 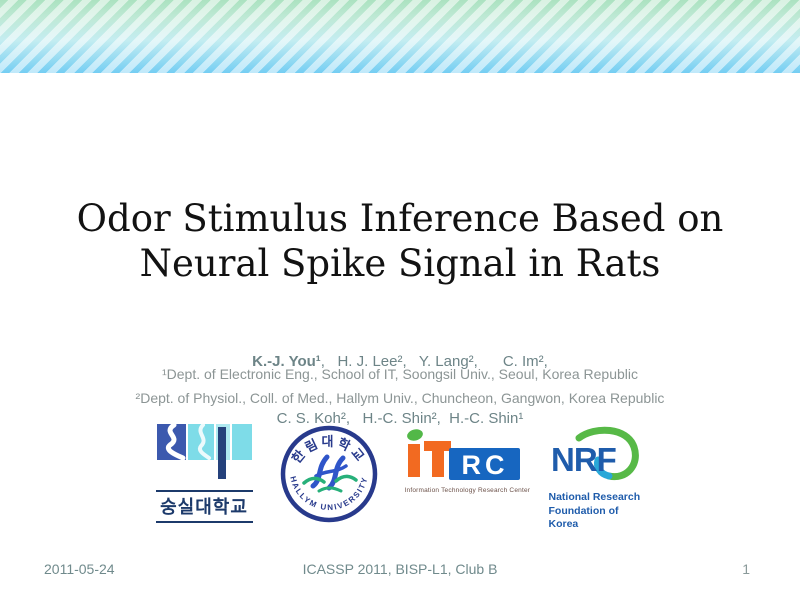 I want to click on nrf-acronym: NRF, so click(x=583, y=459).